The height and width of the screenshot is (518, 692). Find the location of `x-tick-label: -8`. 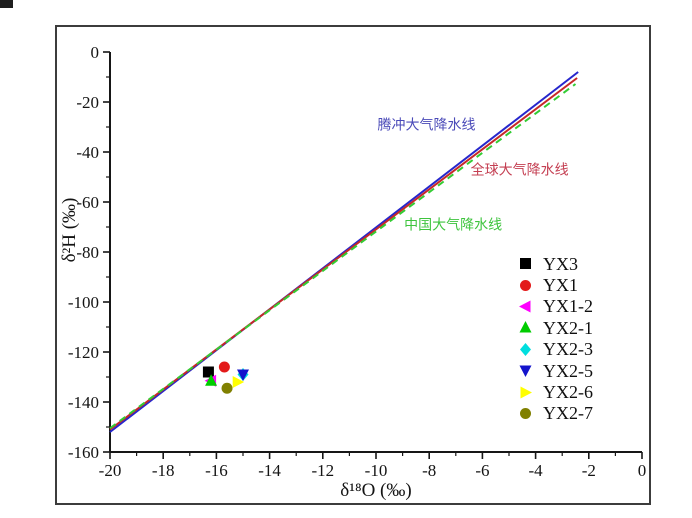

x-tick-label: -8 is located at coordinates (429, 470).